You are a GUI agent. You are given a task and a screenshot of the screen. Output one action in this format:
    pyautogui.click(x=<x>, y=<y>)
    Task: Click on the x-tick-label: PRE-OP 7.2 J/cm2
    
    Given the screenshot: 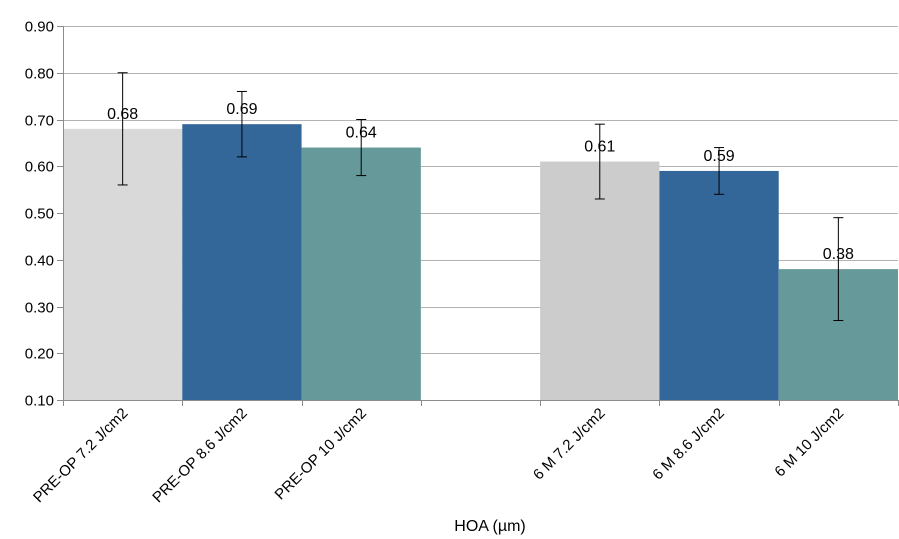 What is the action you would take?
    pyautogui.click(x=80, y=455)
    